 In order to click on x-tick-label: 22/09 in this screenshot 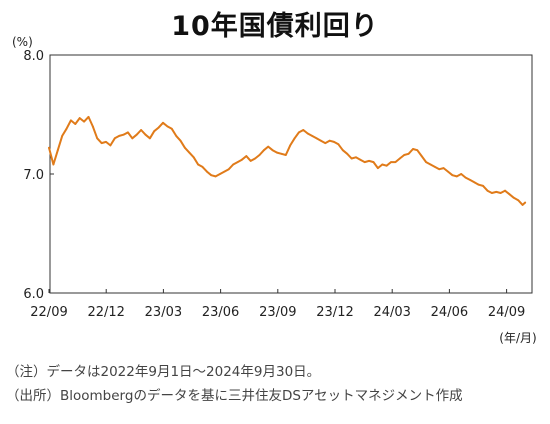, I will do `click(48, 312)`.